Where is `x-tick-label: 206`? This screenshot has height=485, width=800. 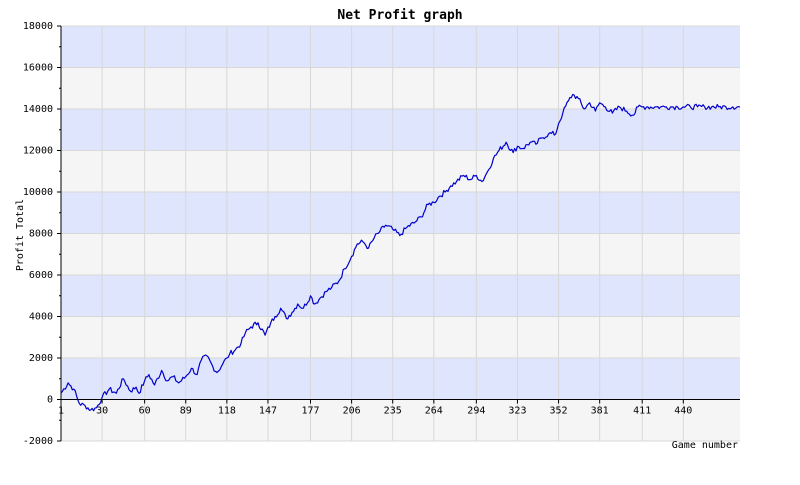 x-tick-label: 206 is located at coordinates (352, 411).